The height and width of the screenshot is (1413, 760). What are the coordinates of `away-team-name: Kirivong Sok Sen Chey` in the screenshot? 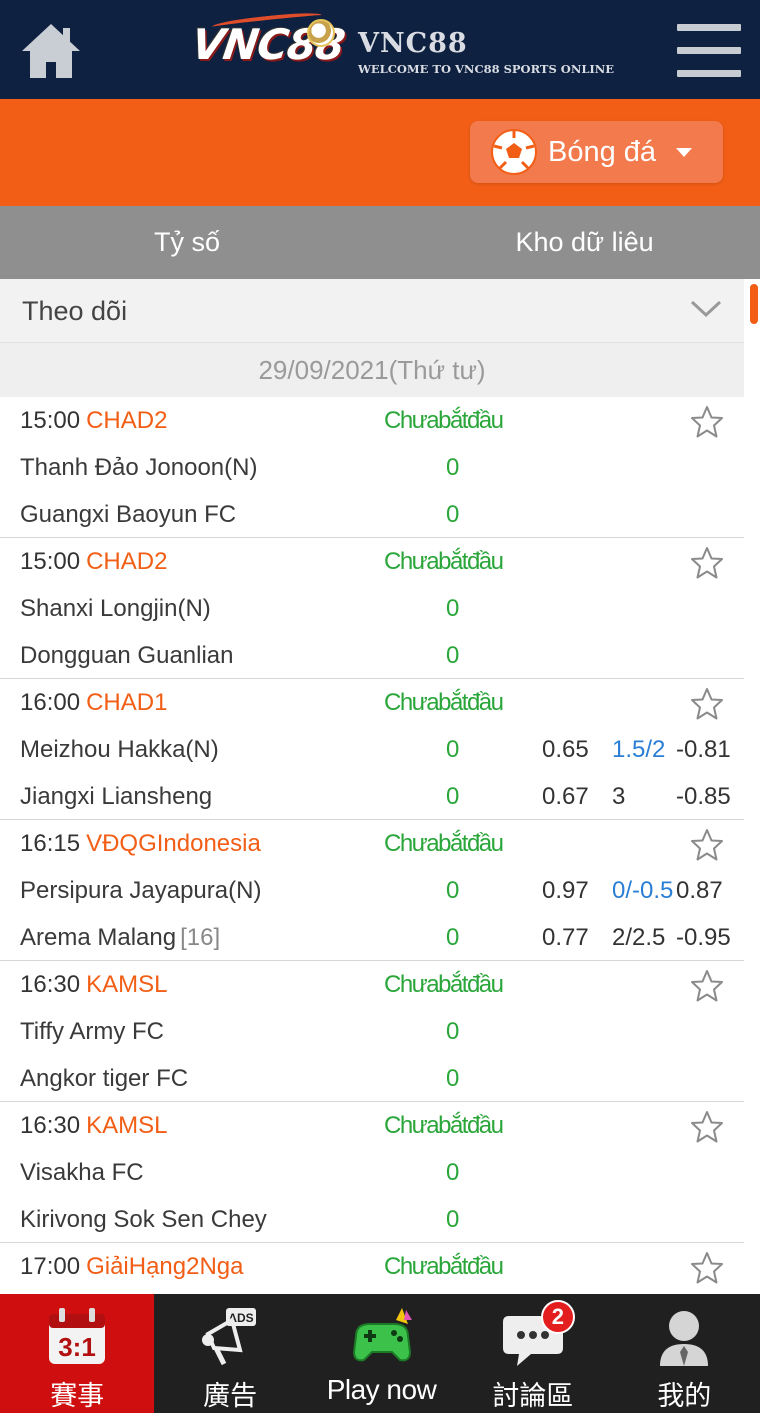 It's located at (143, 1219).